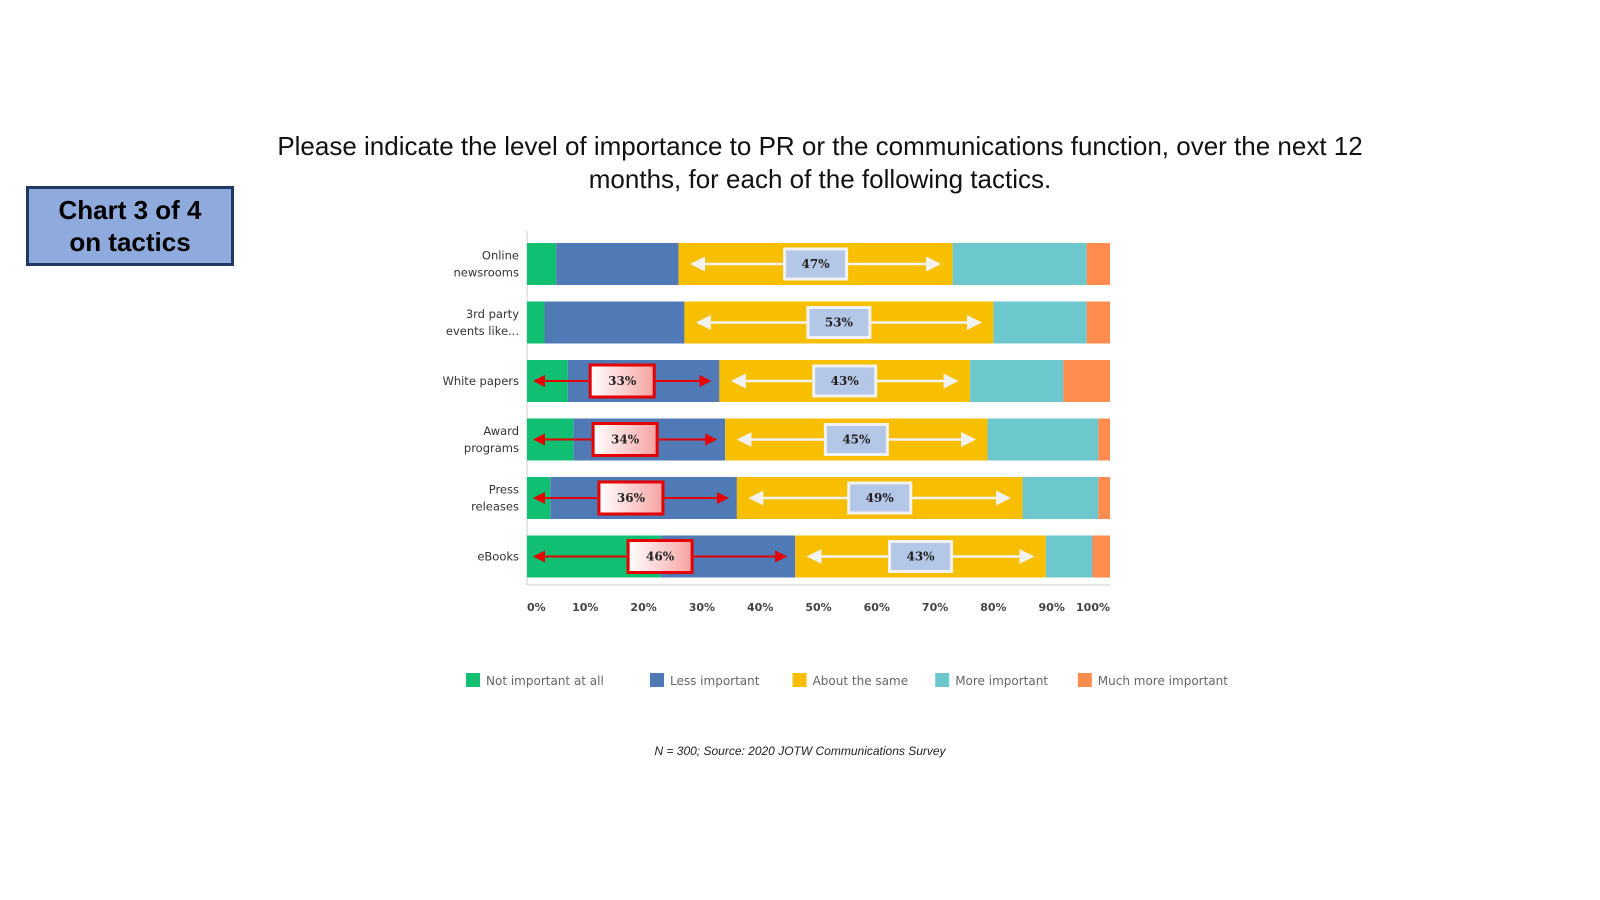  Describe the element at coordinates (536, 607) in the screenshot. I see `x-tick-label: 0%` at that location.